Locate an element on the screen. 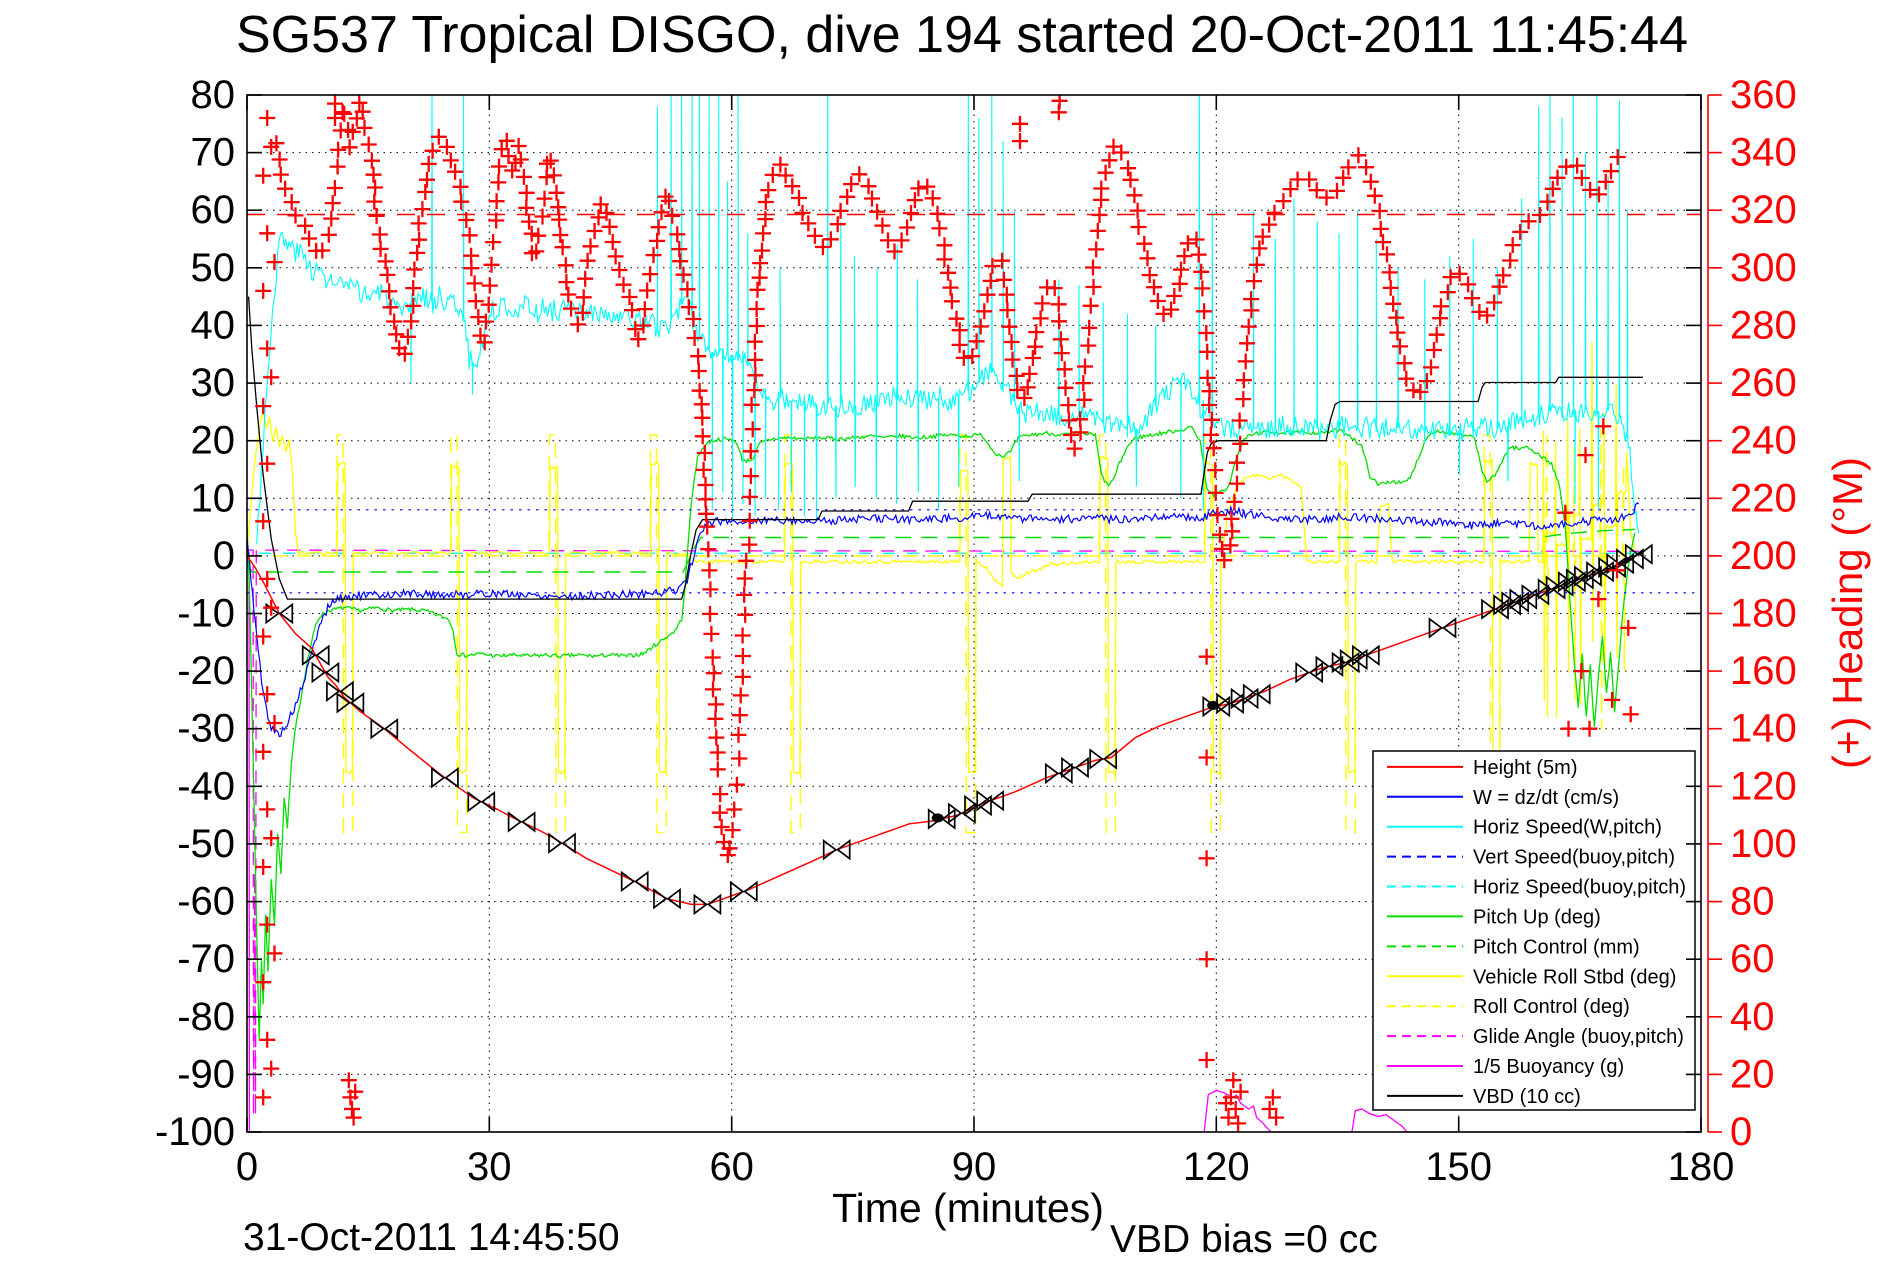 The width and height of the screenshot is (1891, 1262). legend-label: Roll Control (deg) is located at coordinates (1551, 1007).